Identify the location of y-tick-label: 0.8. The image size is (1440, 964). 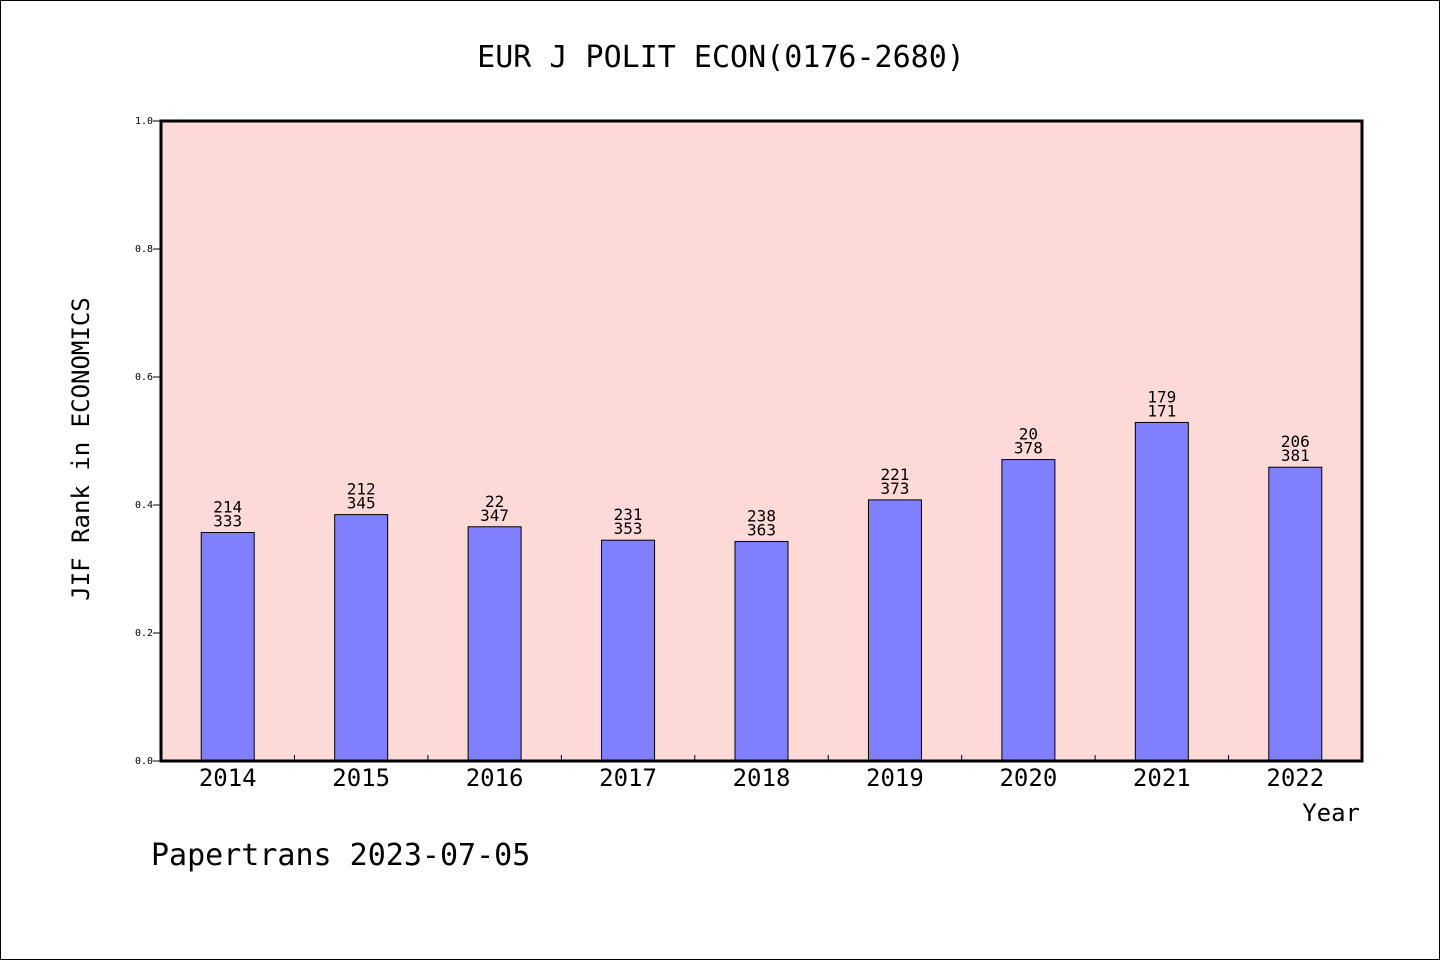
(144, 249).